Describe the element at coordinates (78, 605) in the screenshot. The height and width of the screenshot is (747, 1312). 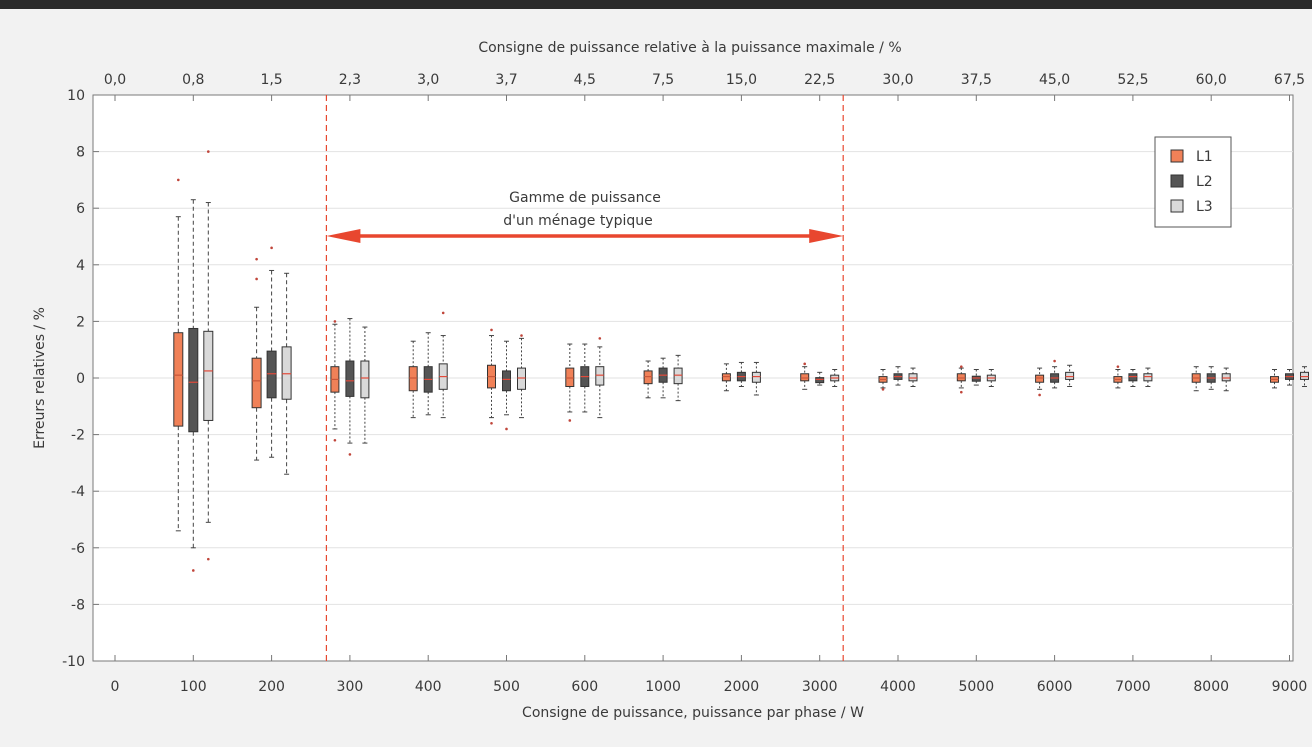
I see `y-tick-label: -8` at that location.